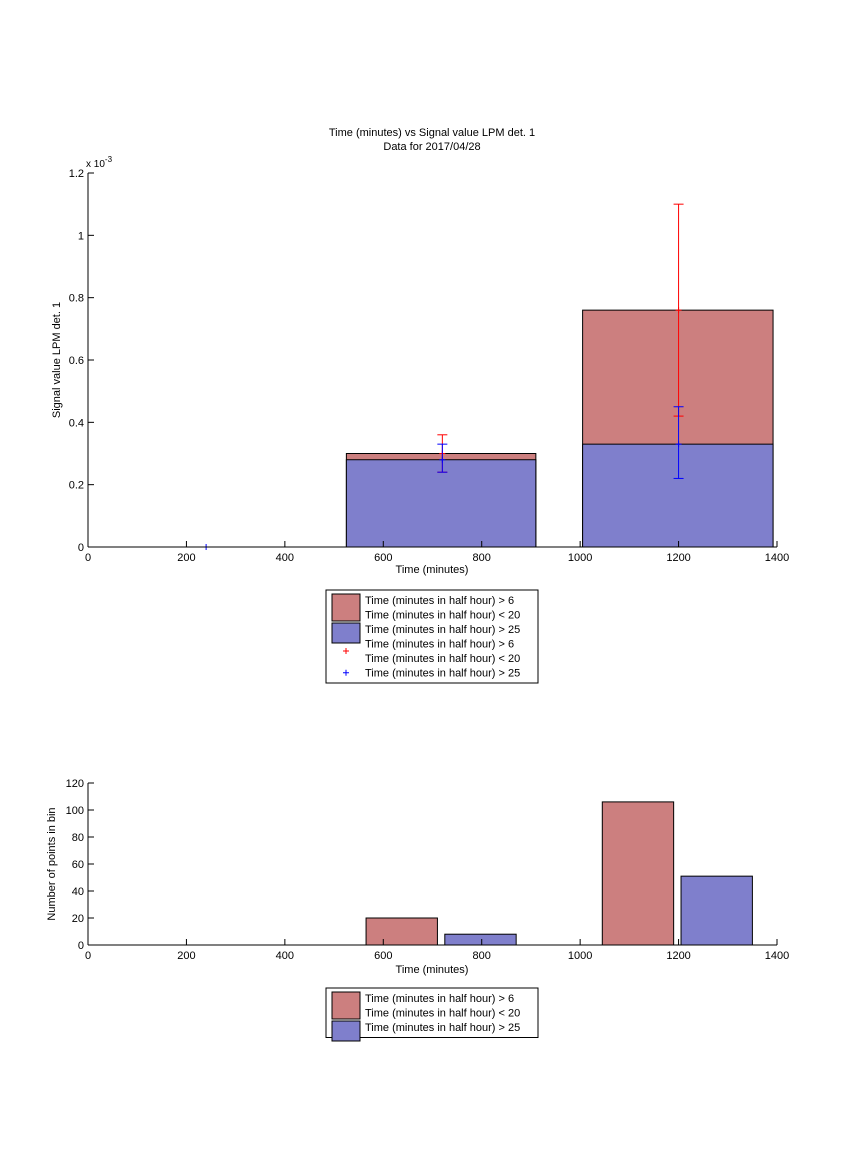  What do you see at coordinates (109, 159) in the screenshot?
I see `y-multiplier-exponent: -3` at bounding box center [109, 159].